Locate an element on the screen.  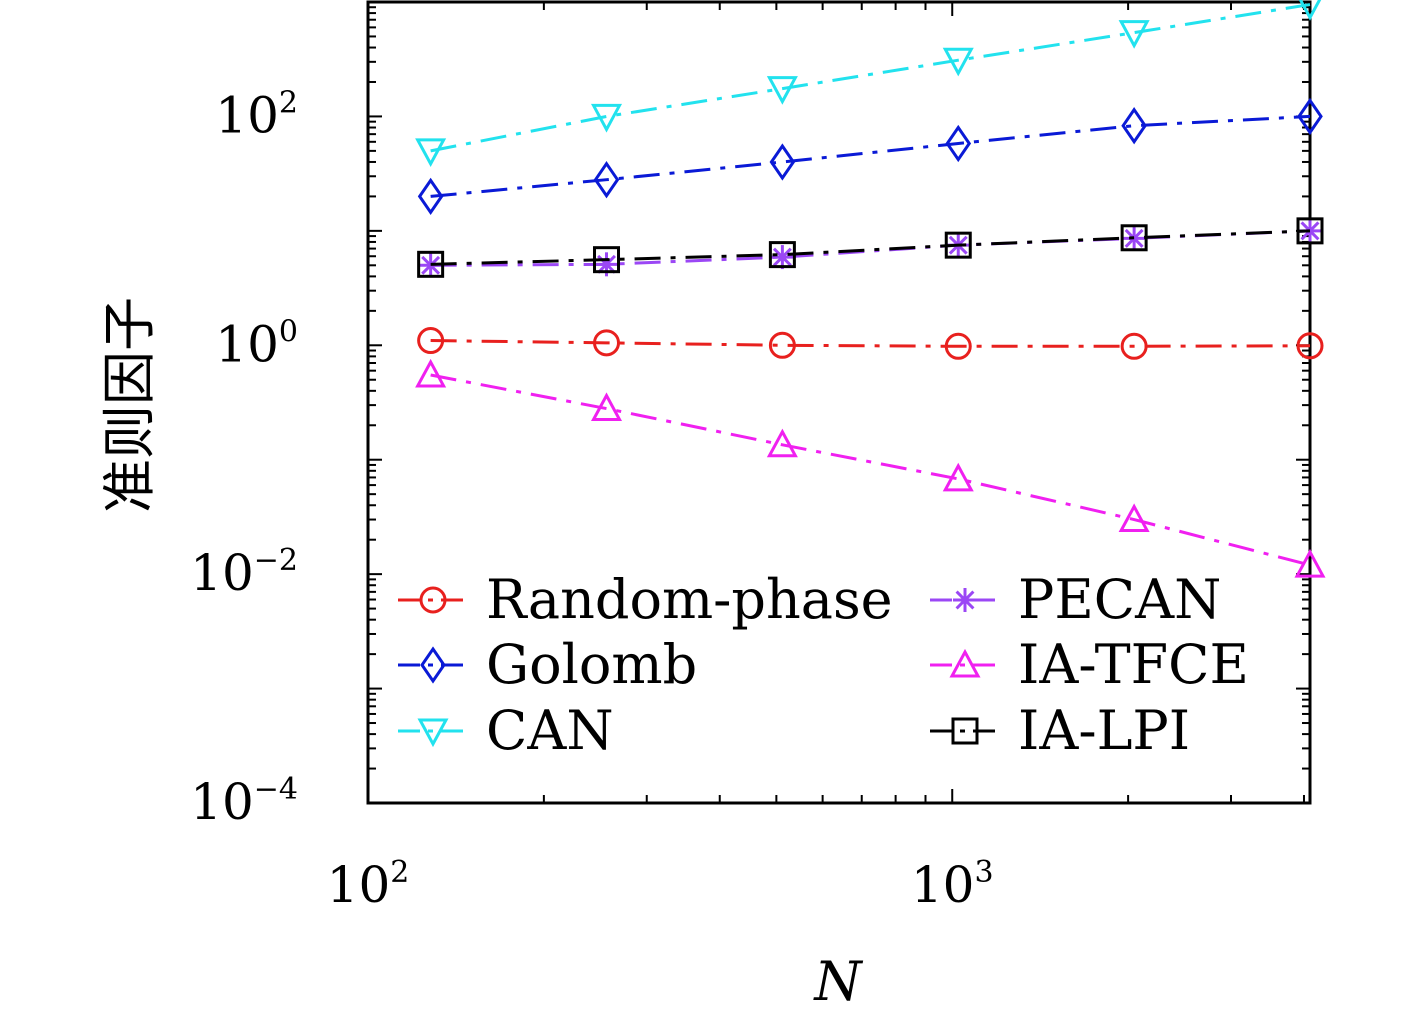
series-line-ia-tfce is located at coordinates (870, 470).